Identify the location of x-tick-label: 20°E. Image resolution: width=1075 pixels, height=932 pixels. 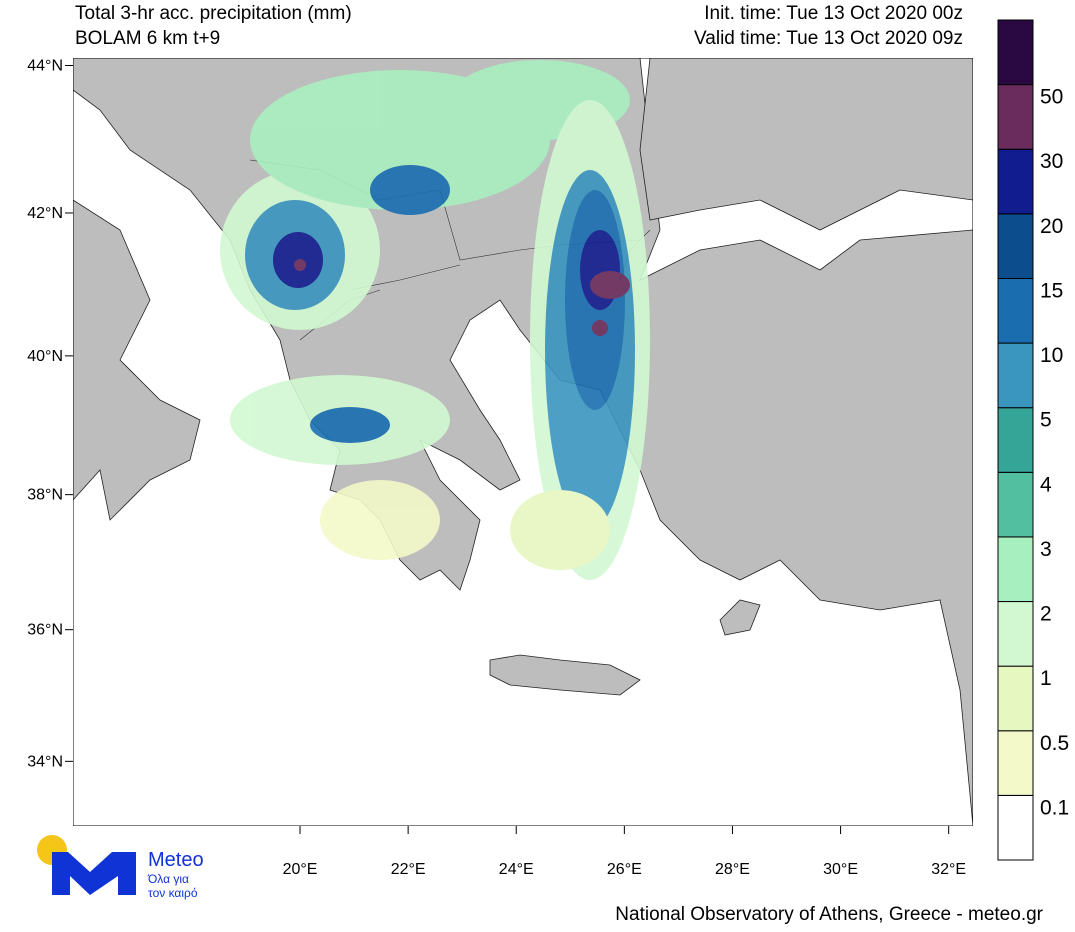
(300, 869).